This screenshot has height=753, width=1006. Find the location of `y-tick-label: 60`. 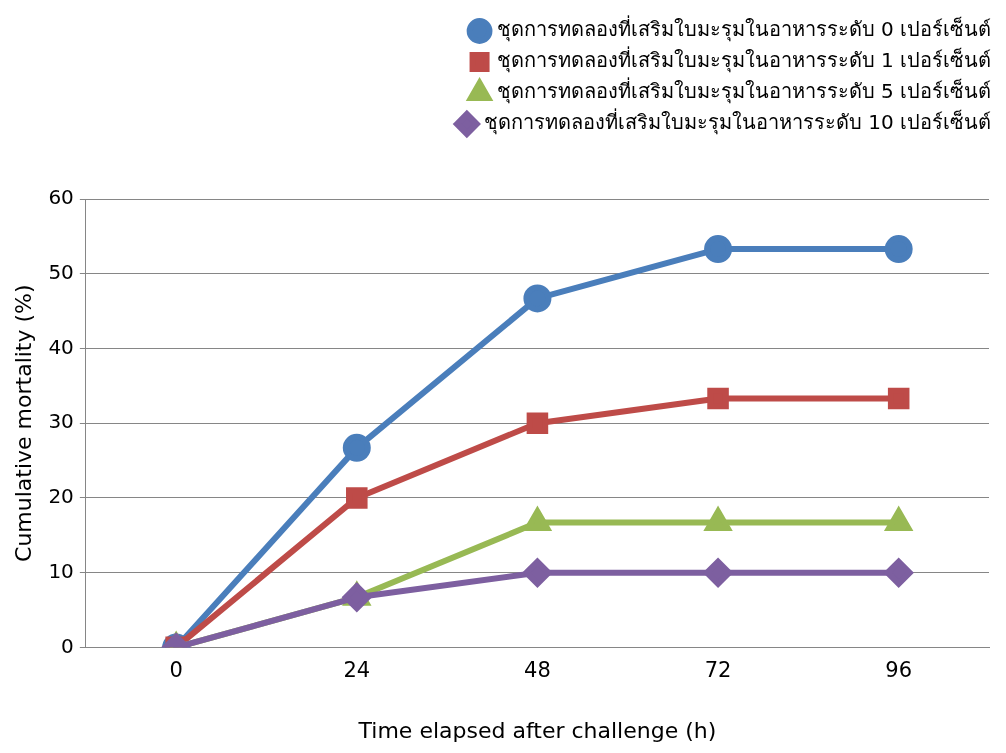

y-tick-label: 60 is located at coordinates (61, 197).